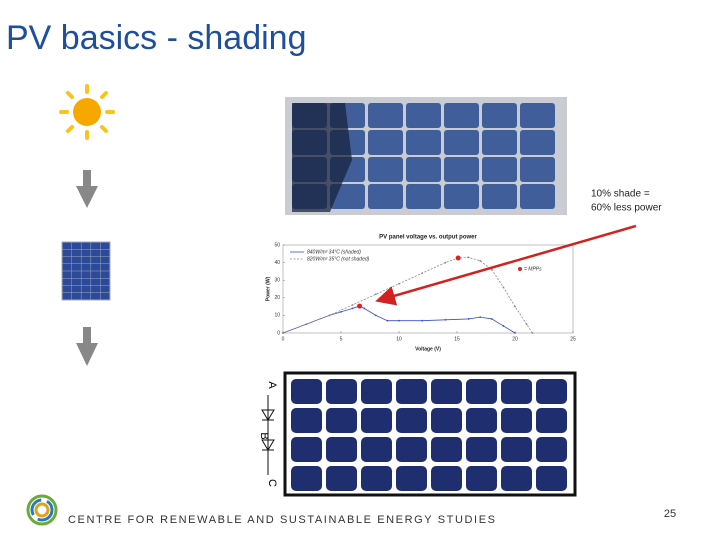 The width and height of the screenshot is (720, 545). What do you see at coordinates (520, 269) in the screenshot?
I see `legend-swatch` at bounding box center [520, 269].